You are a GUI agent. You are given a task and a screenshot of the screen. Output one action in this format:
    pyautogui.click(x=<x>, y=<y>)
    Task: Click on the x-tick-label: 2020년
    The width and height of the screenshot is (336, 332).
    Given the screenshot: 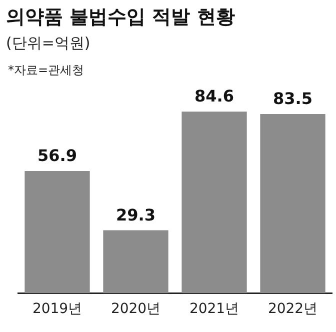 What is the action you would take?
    pyautogui.click(x=135, y=309)
    